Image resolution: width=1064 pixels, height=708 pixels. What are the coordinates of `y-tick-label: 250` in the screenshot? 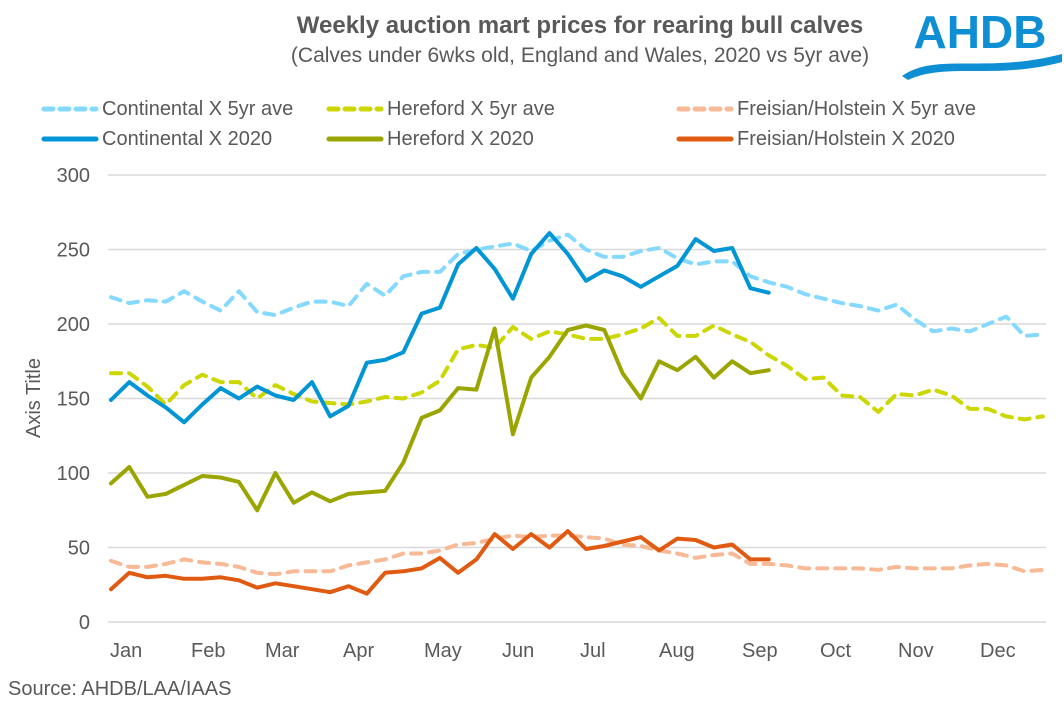 It's located at (73, 251).